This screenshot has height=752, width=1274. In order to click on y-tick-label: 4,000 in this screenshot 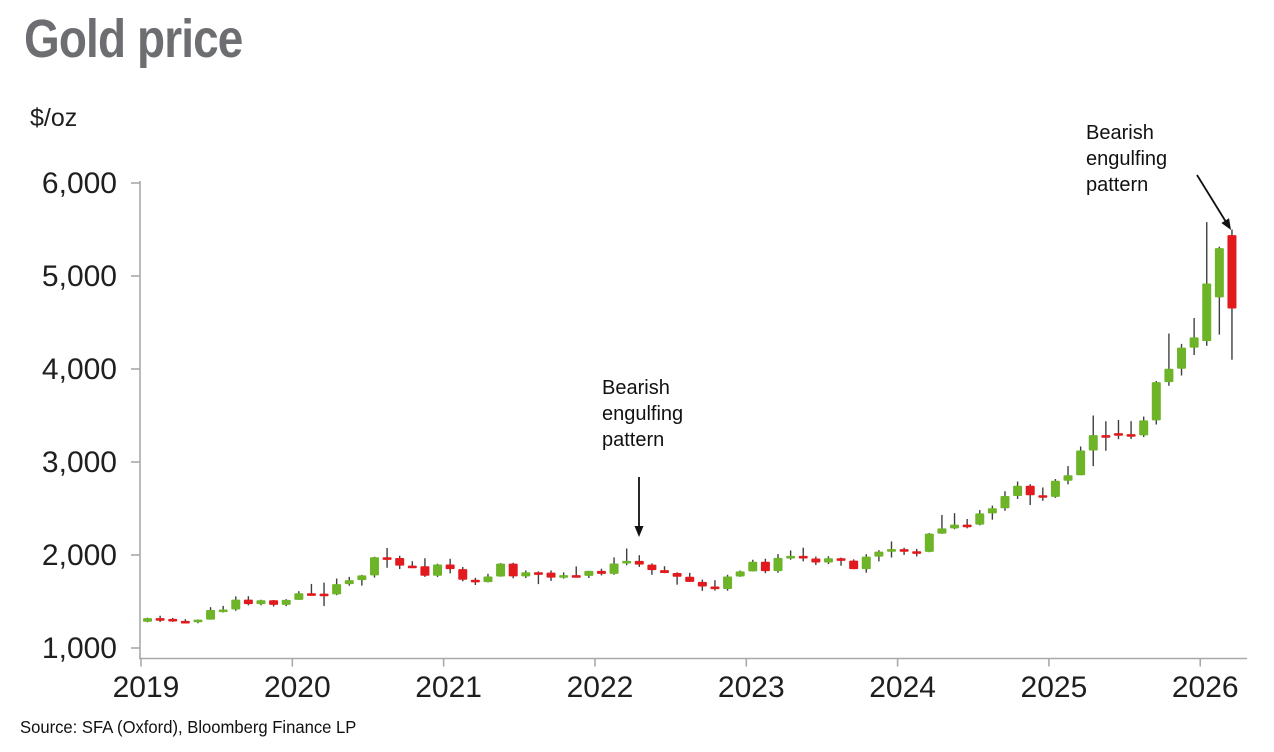, I will do `click(79, 369)`.